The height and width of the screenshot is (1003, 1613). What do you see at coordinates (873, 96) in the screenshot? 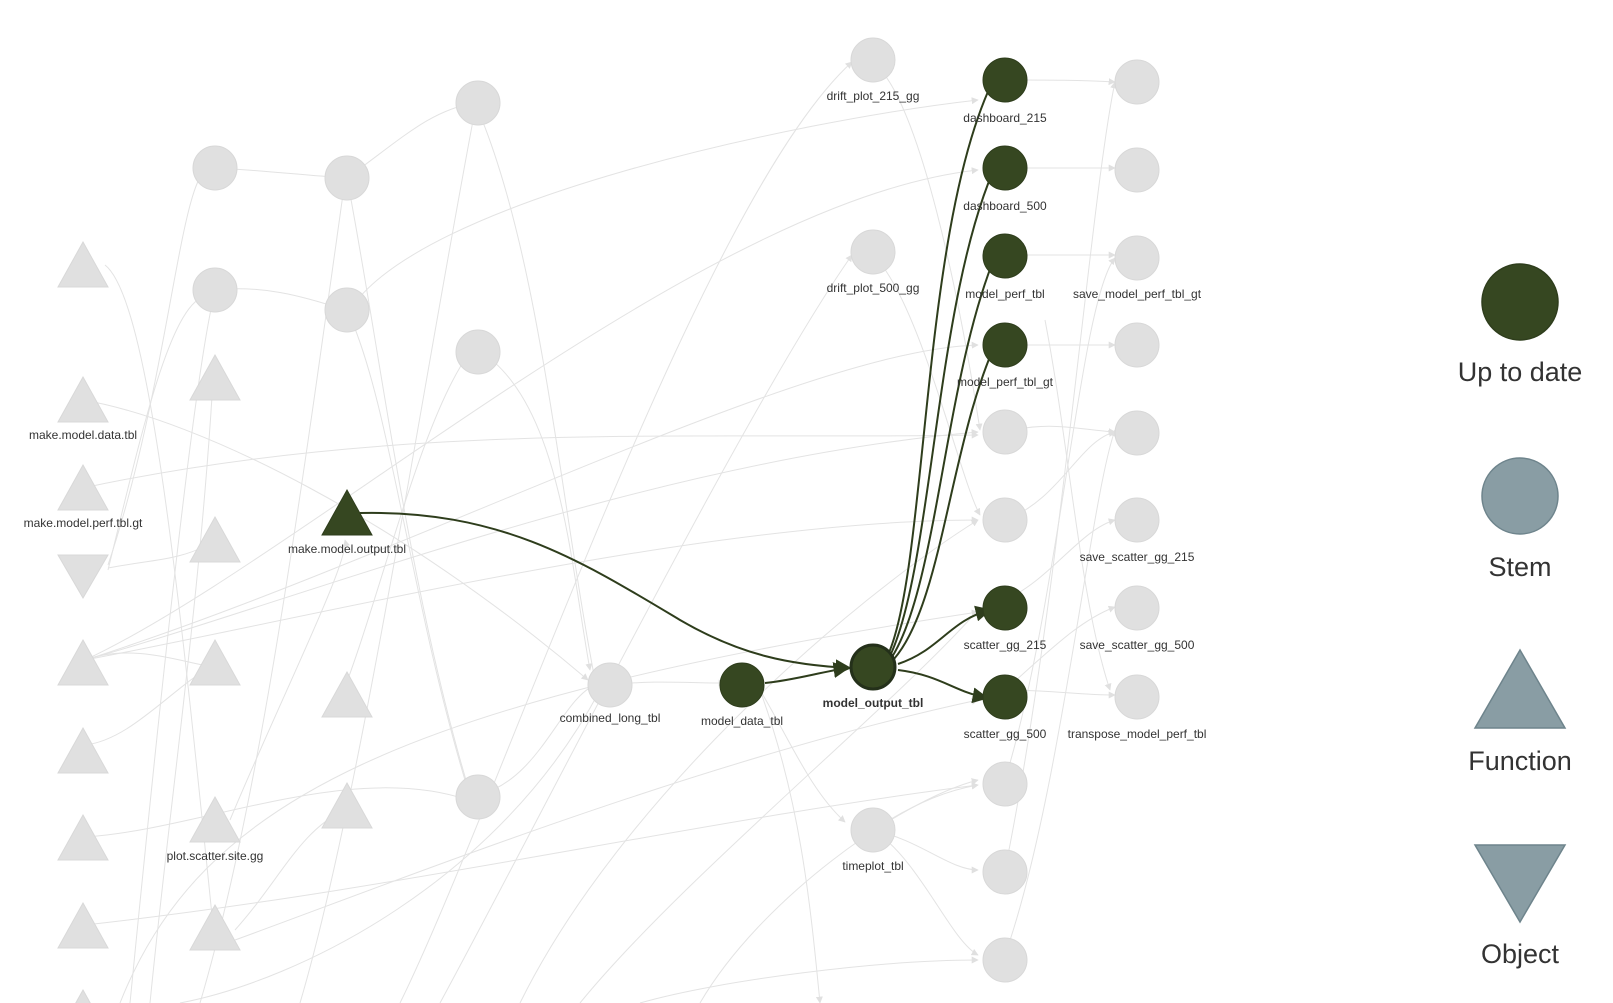
I see `node-label-drift-plot-215-gg: drift_plot_215_gg` at bounding box center [873, 96].